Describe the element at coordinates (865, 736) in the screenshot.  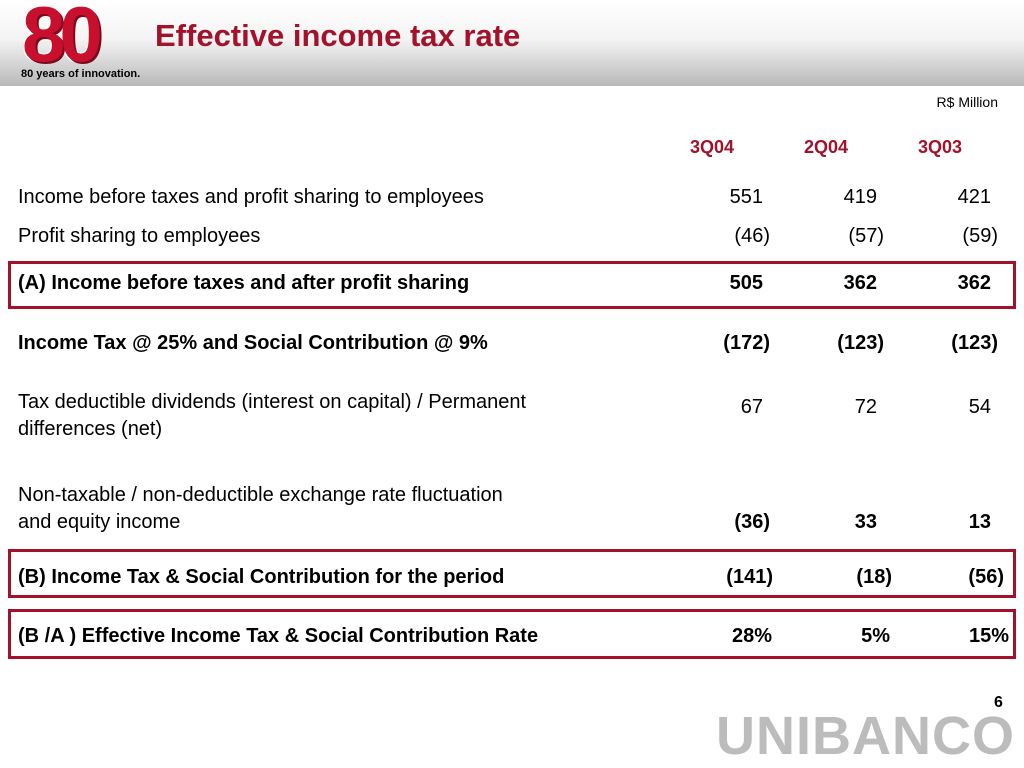
I see `brand-logo: UNIBANCO` at that location.